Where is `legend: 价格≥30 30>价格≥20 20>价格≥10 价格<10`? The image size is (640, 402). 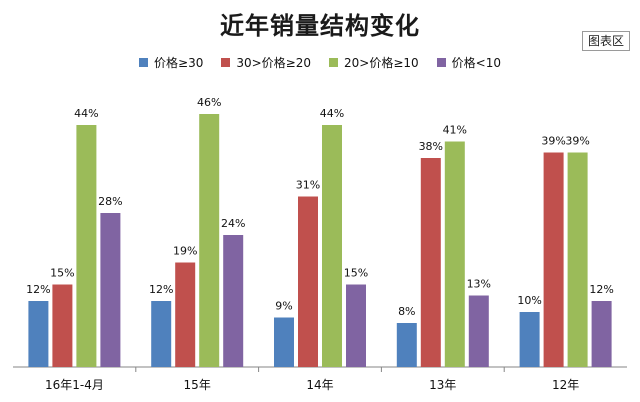
legend: 价格≥30 30>价格≥20 20>价格≥10 价格<10 is located at coordinates (320, 62).